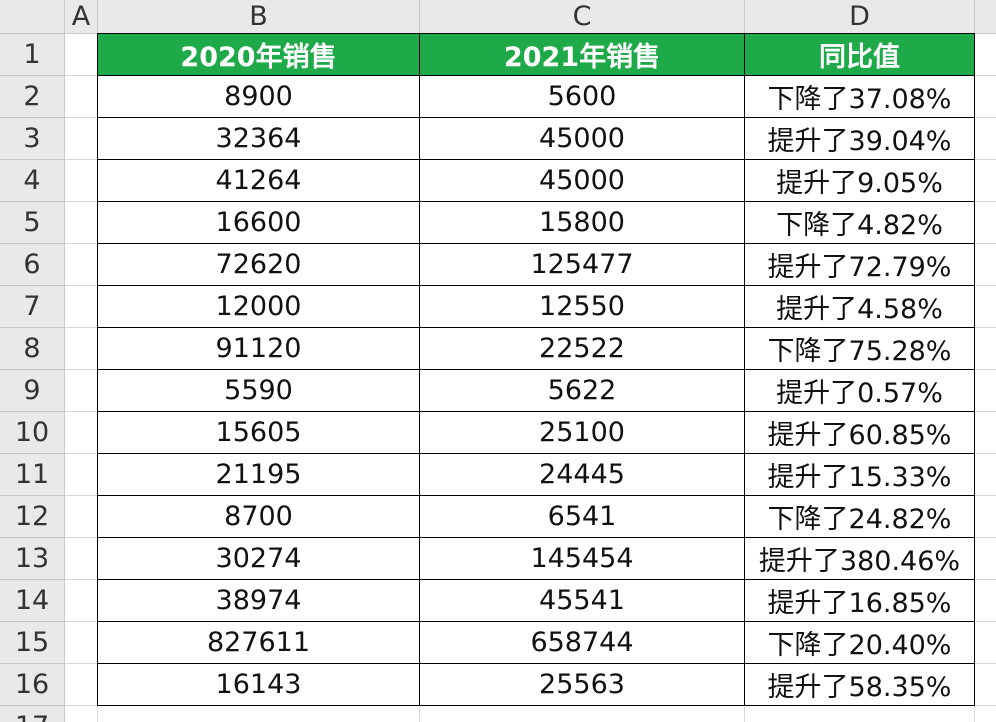 Image resolution: width=996 pixels, height=722 pixels. I want to click on table-cell: 41264, so click(259, 181).